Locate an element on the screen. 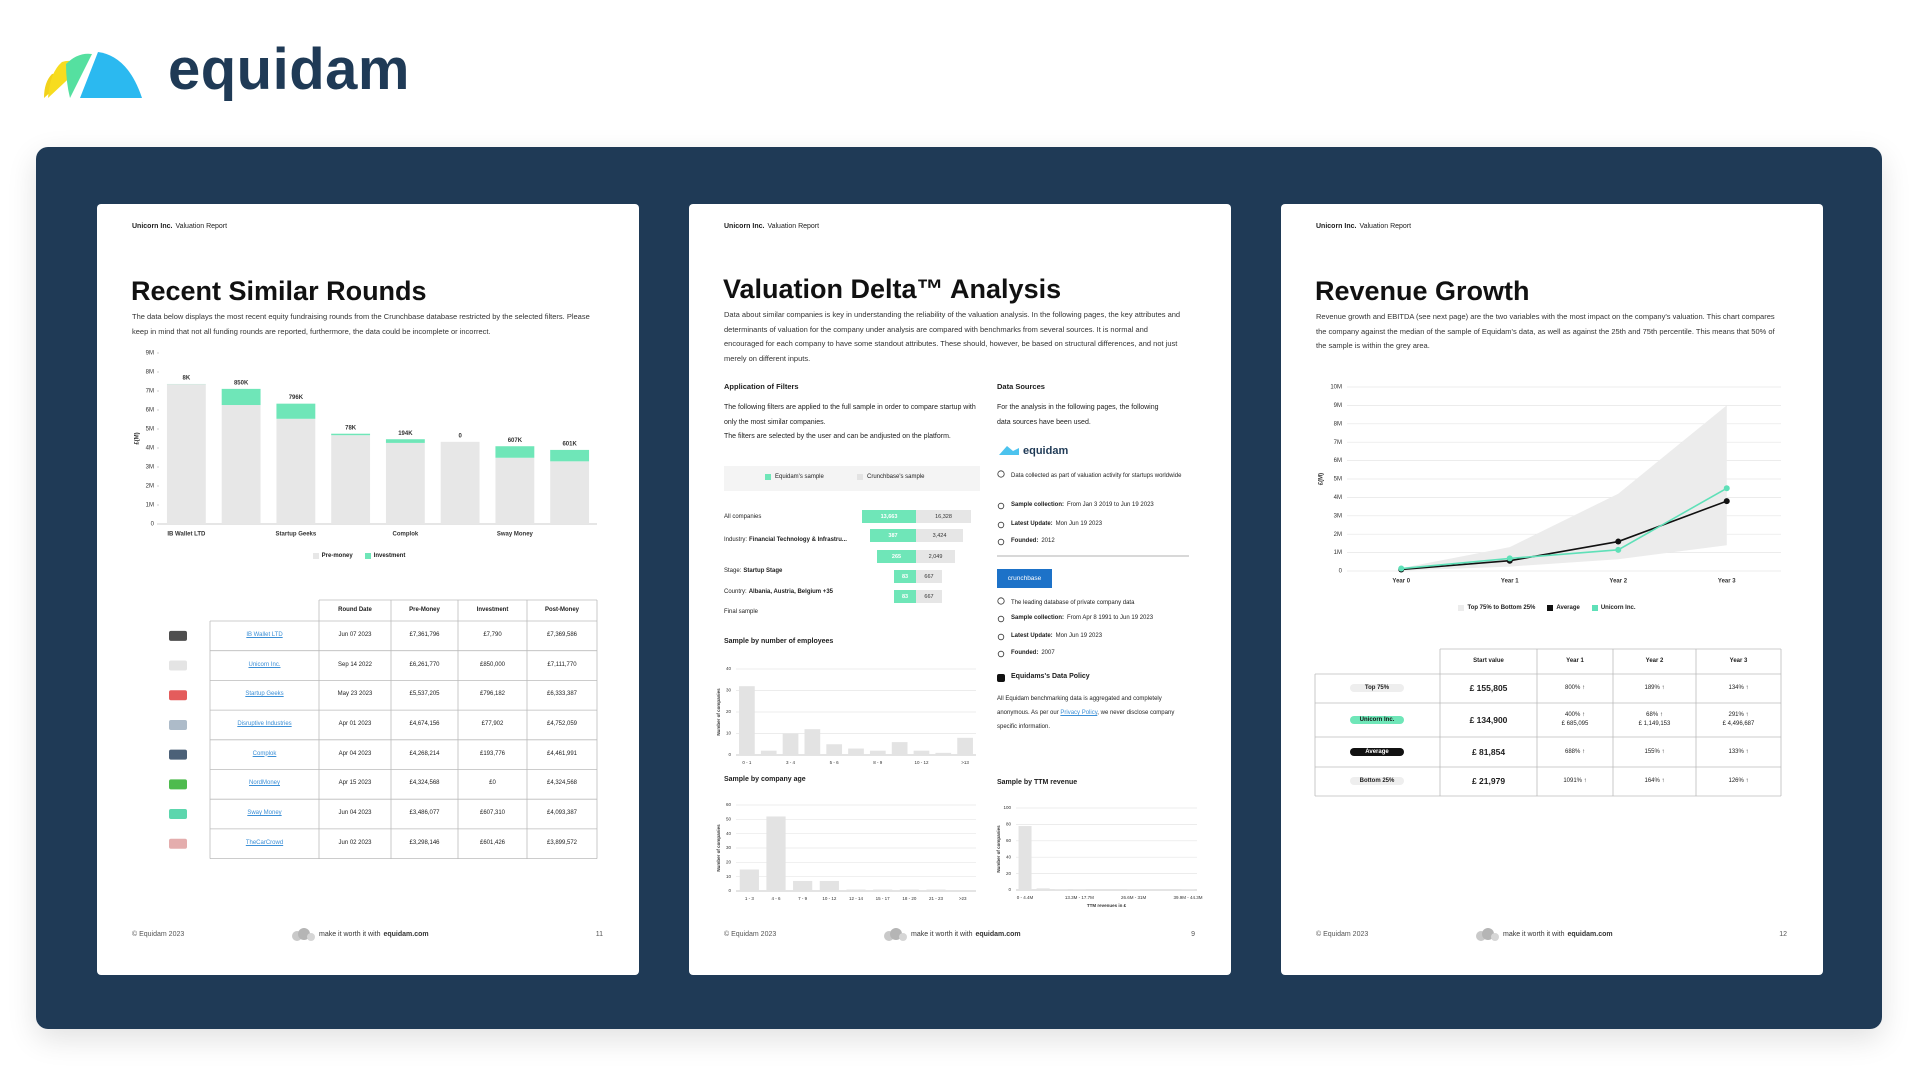 This screenshot has width=1920, height=1080. cell-line: £ 134,900 is located at coordinates (1488, 719).